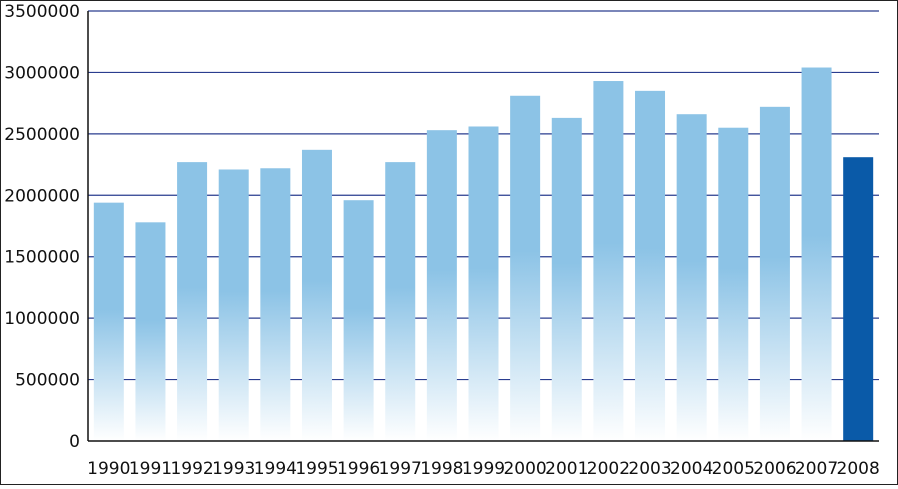 The image size is (898, 489). I want to click on bar-2008, so click(858, 299).